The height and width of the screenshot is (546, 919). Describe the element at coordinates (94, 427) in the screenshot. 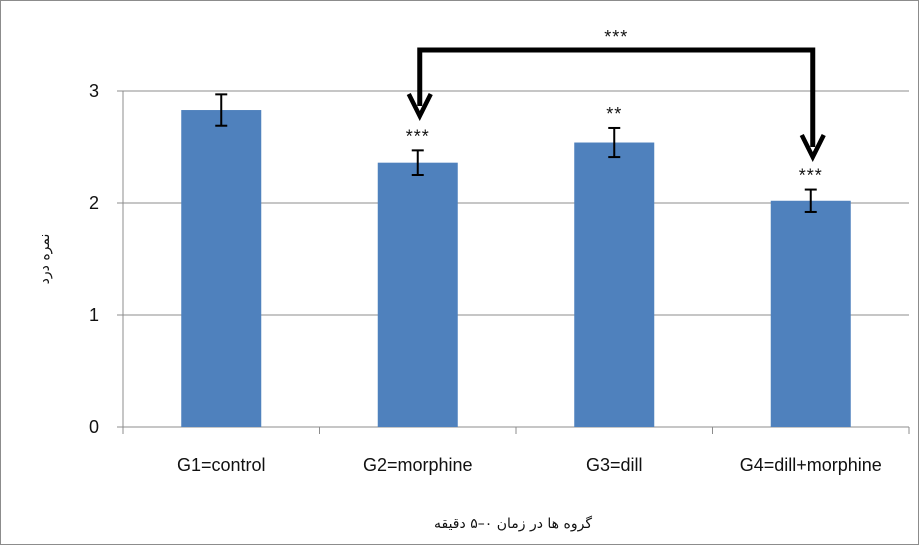

I see `y-tick-label: 0` at that location.